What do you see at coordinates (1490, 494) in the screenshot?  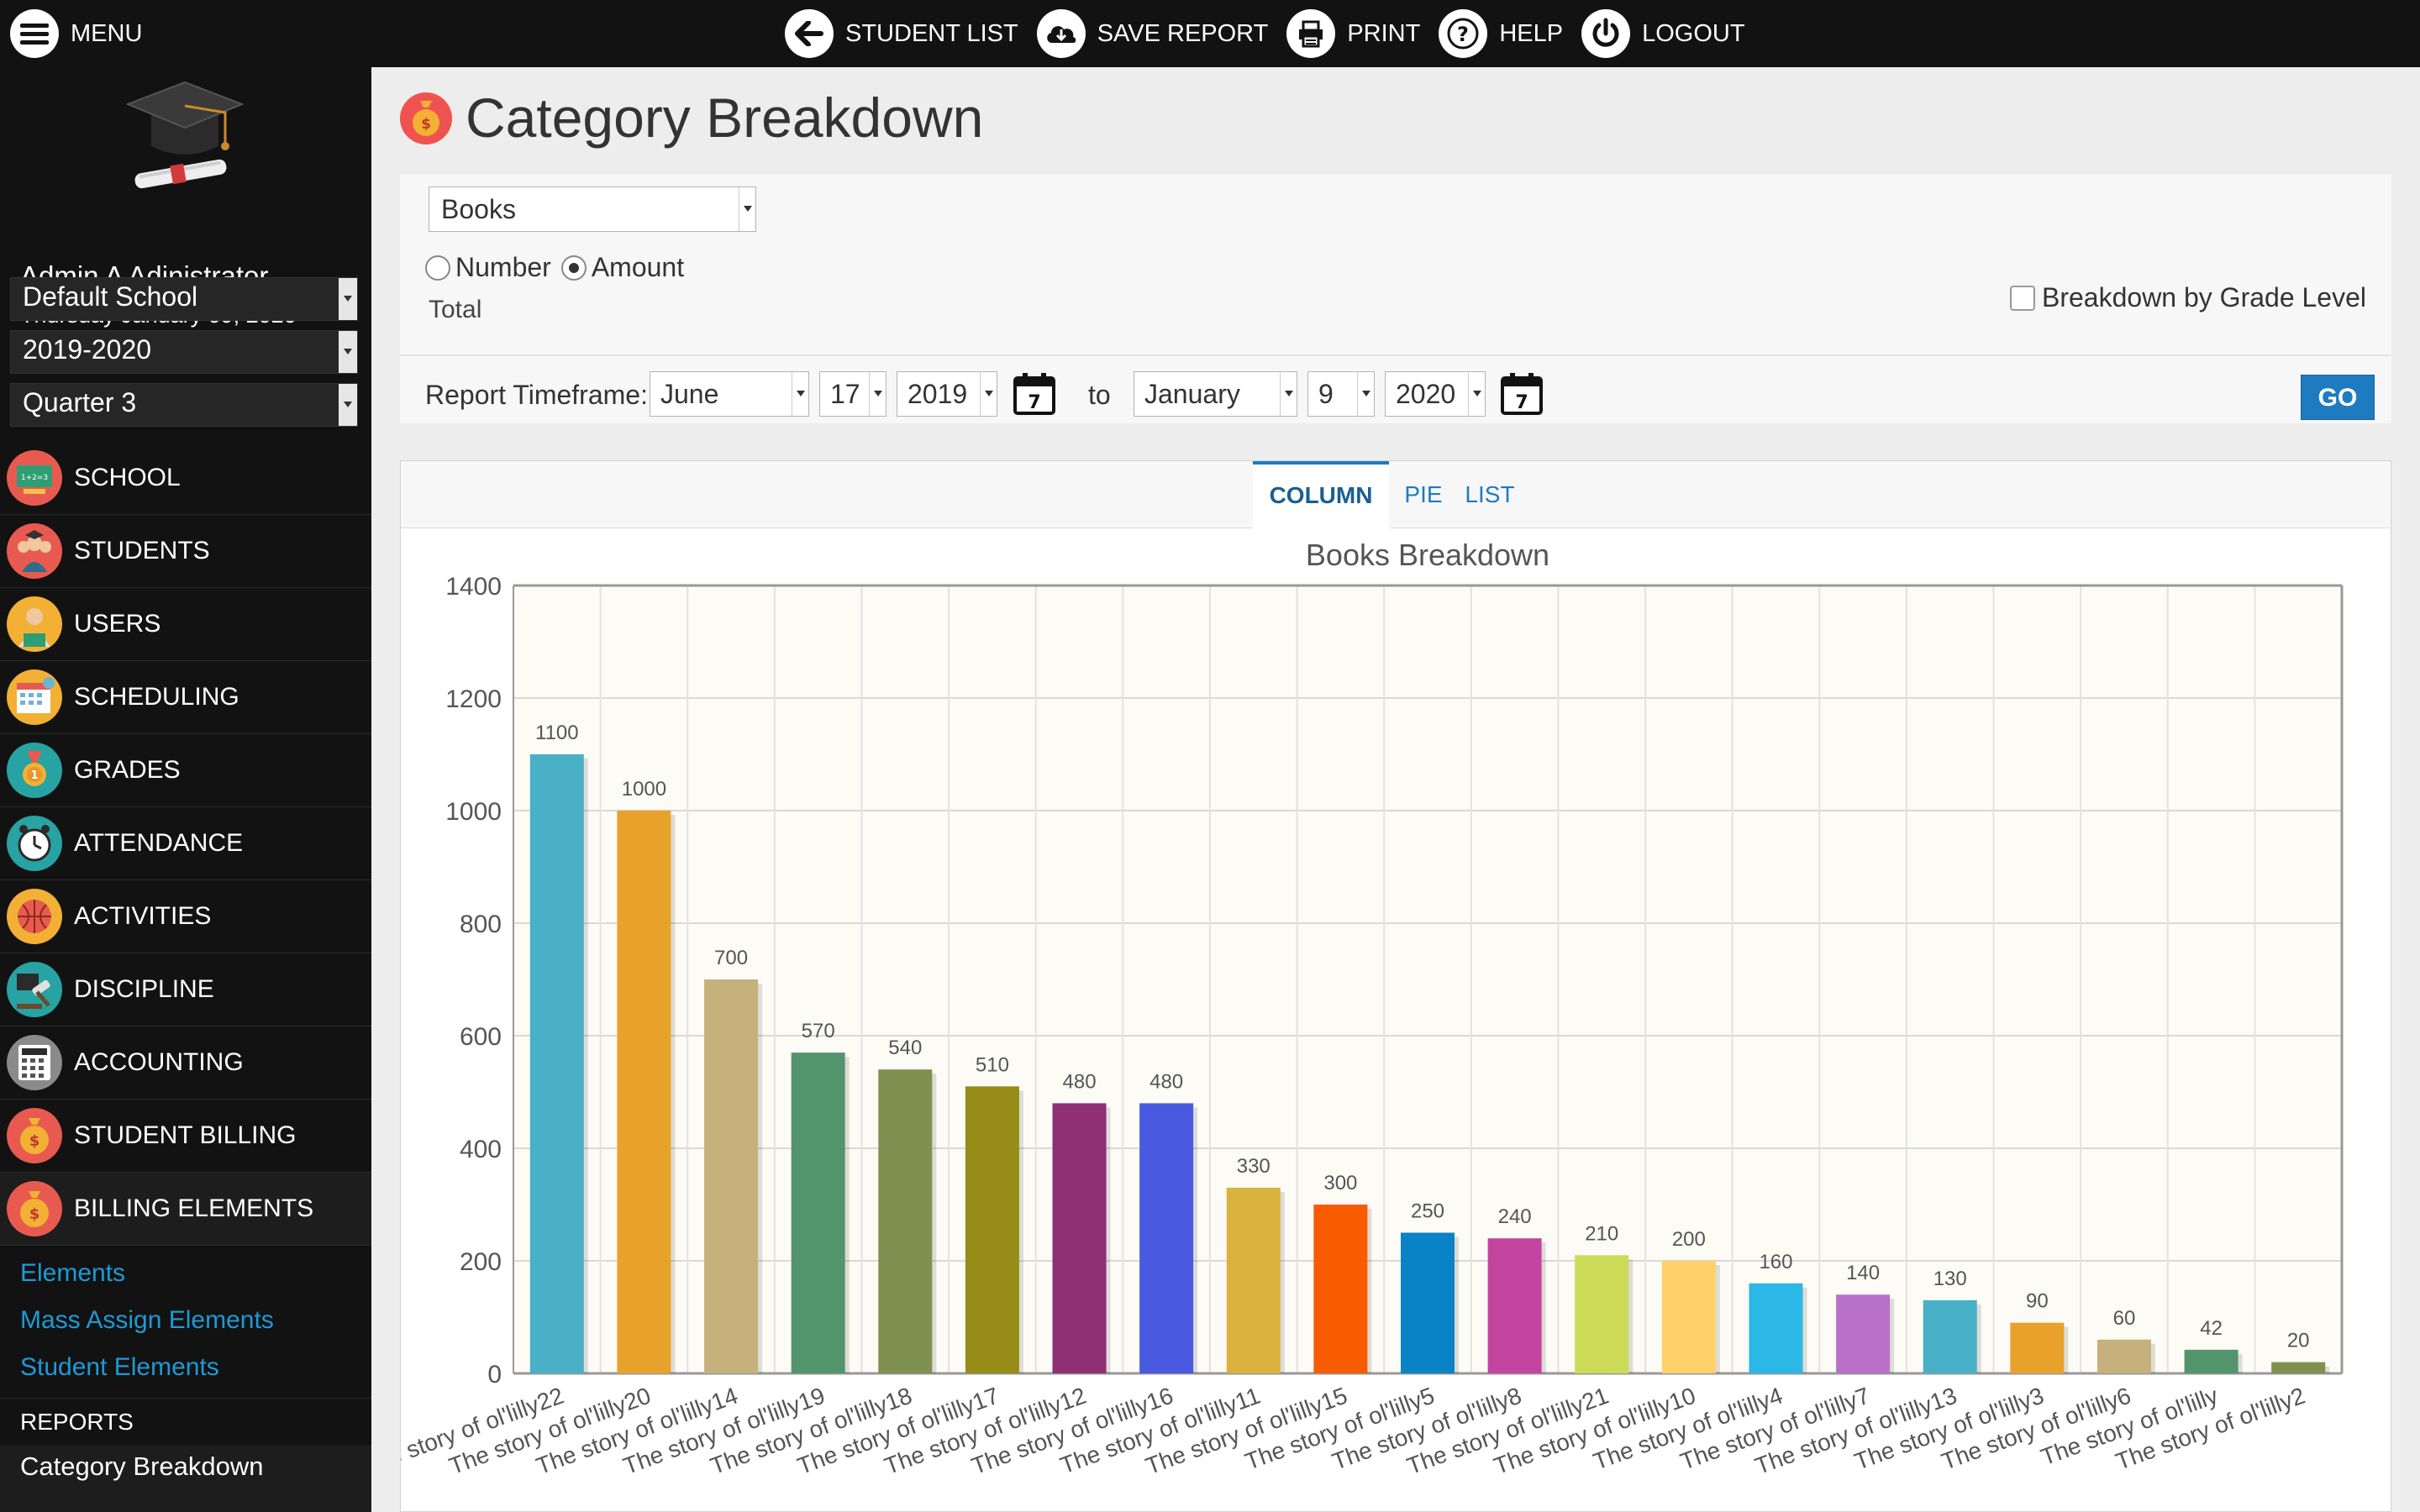 I see `tab-list: LIST` at bounding box center [1490, 494].